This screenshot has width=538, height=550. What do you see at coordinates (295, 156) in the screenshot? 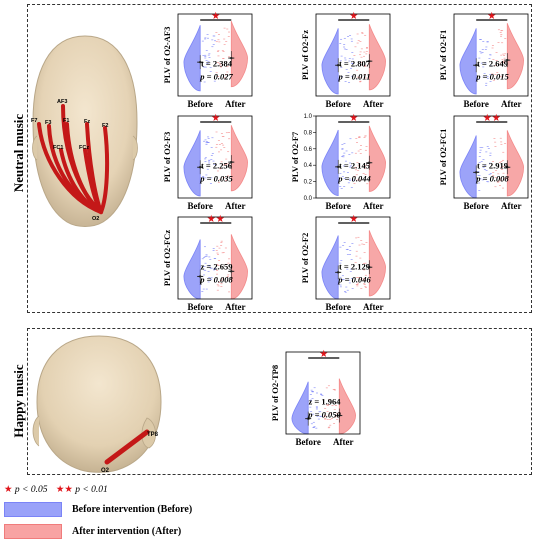
I see `y-axis-label: PLV of O2-F7` at bounding box center [295, 156].